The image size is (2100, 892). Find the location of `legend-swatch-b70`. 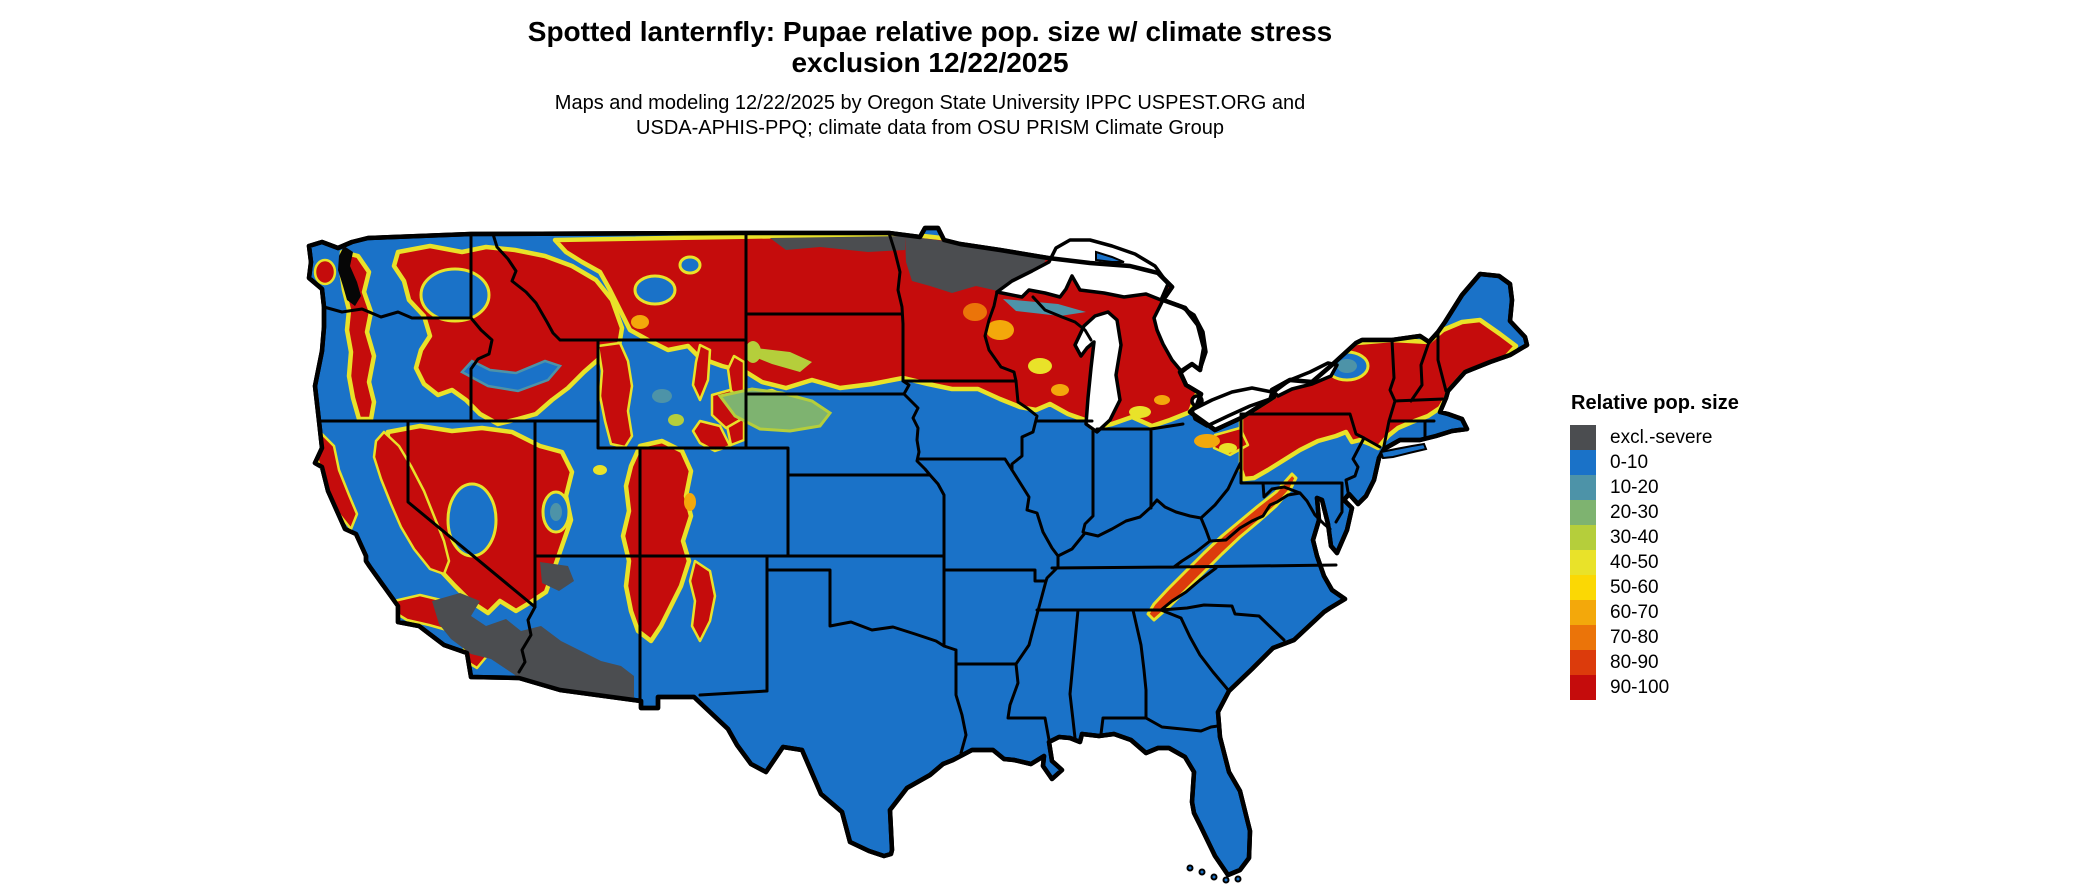

legend-swatch-b70 is located at coordinates (1583, 637).